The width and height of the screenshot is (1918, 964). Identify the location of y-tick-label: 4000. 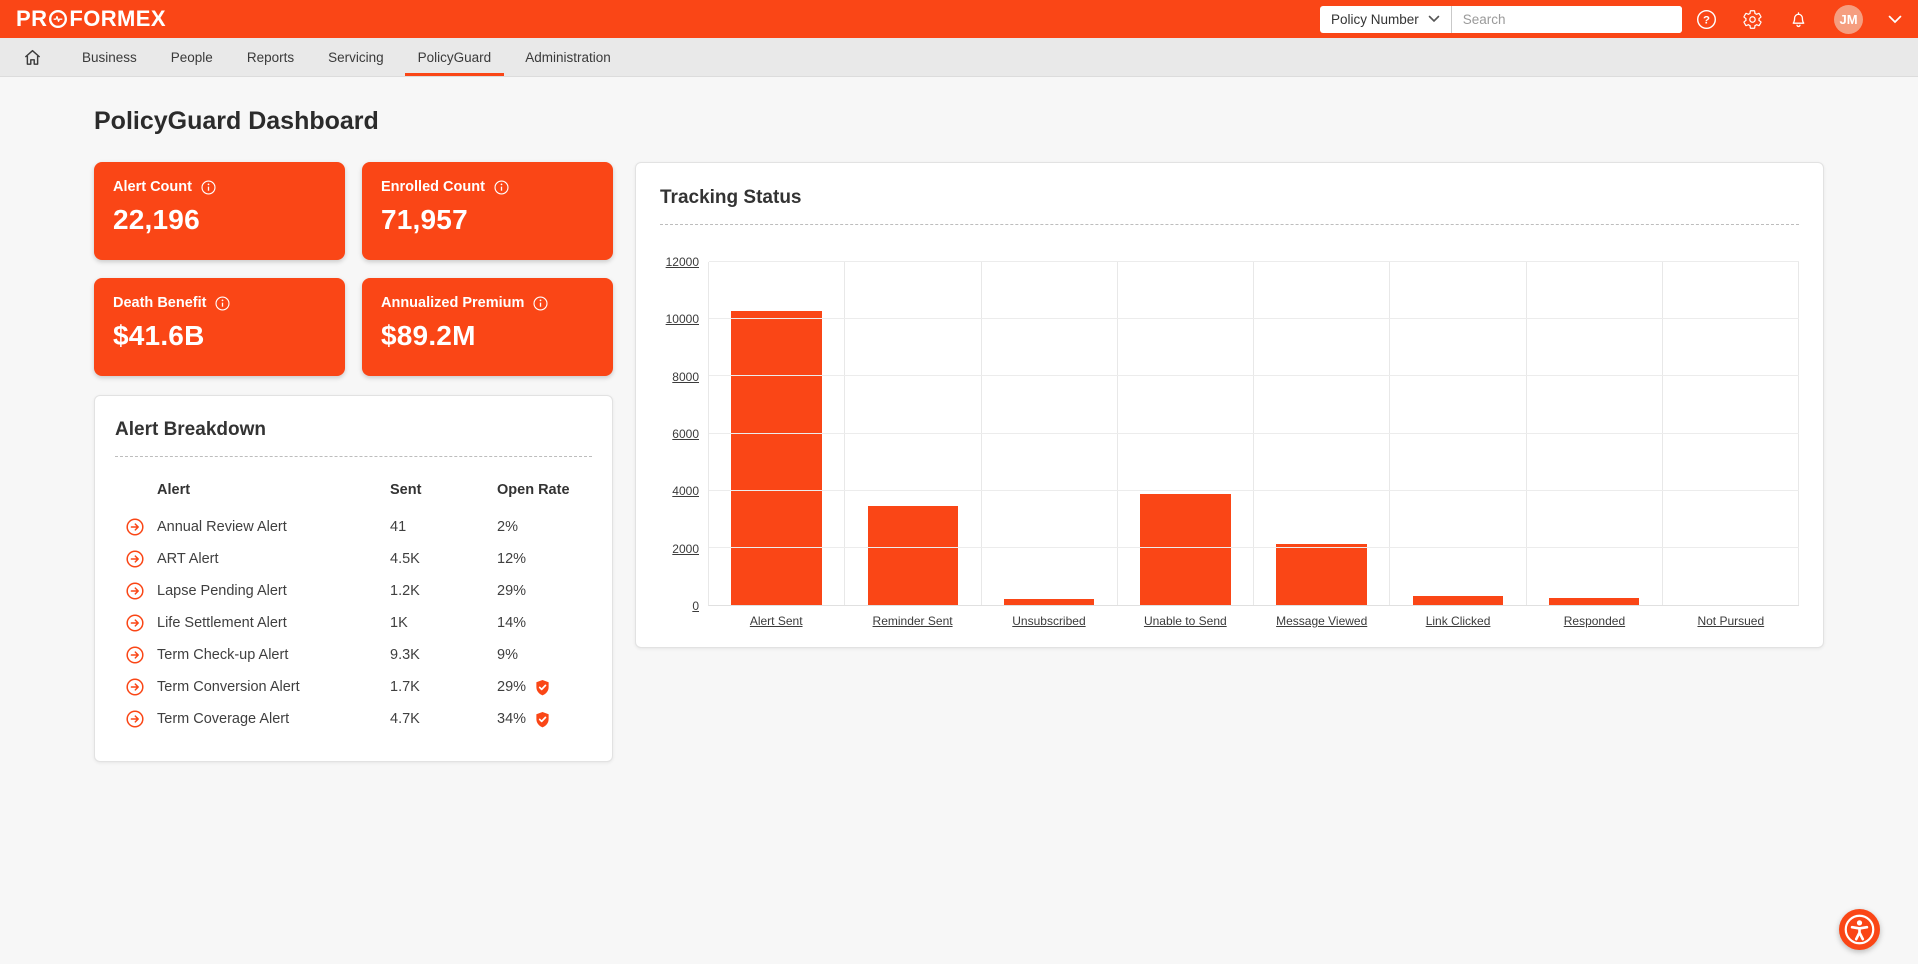
(685, 491).